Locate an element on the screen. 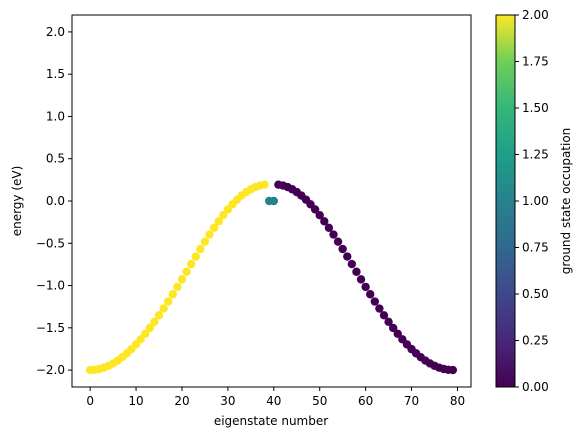  colorbar-ticks: 0.00 0.25 0.50 0.75 1.00 1.25 1.50 1.75 2.00 is located at coordinates (532, 201).